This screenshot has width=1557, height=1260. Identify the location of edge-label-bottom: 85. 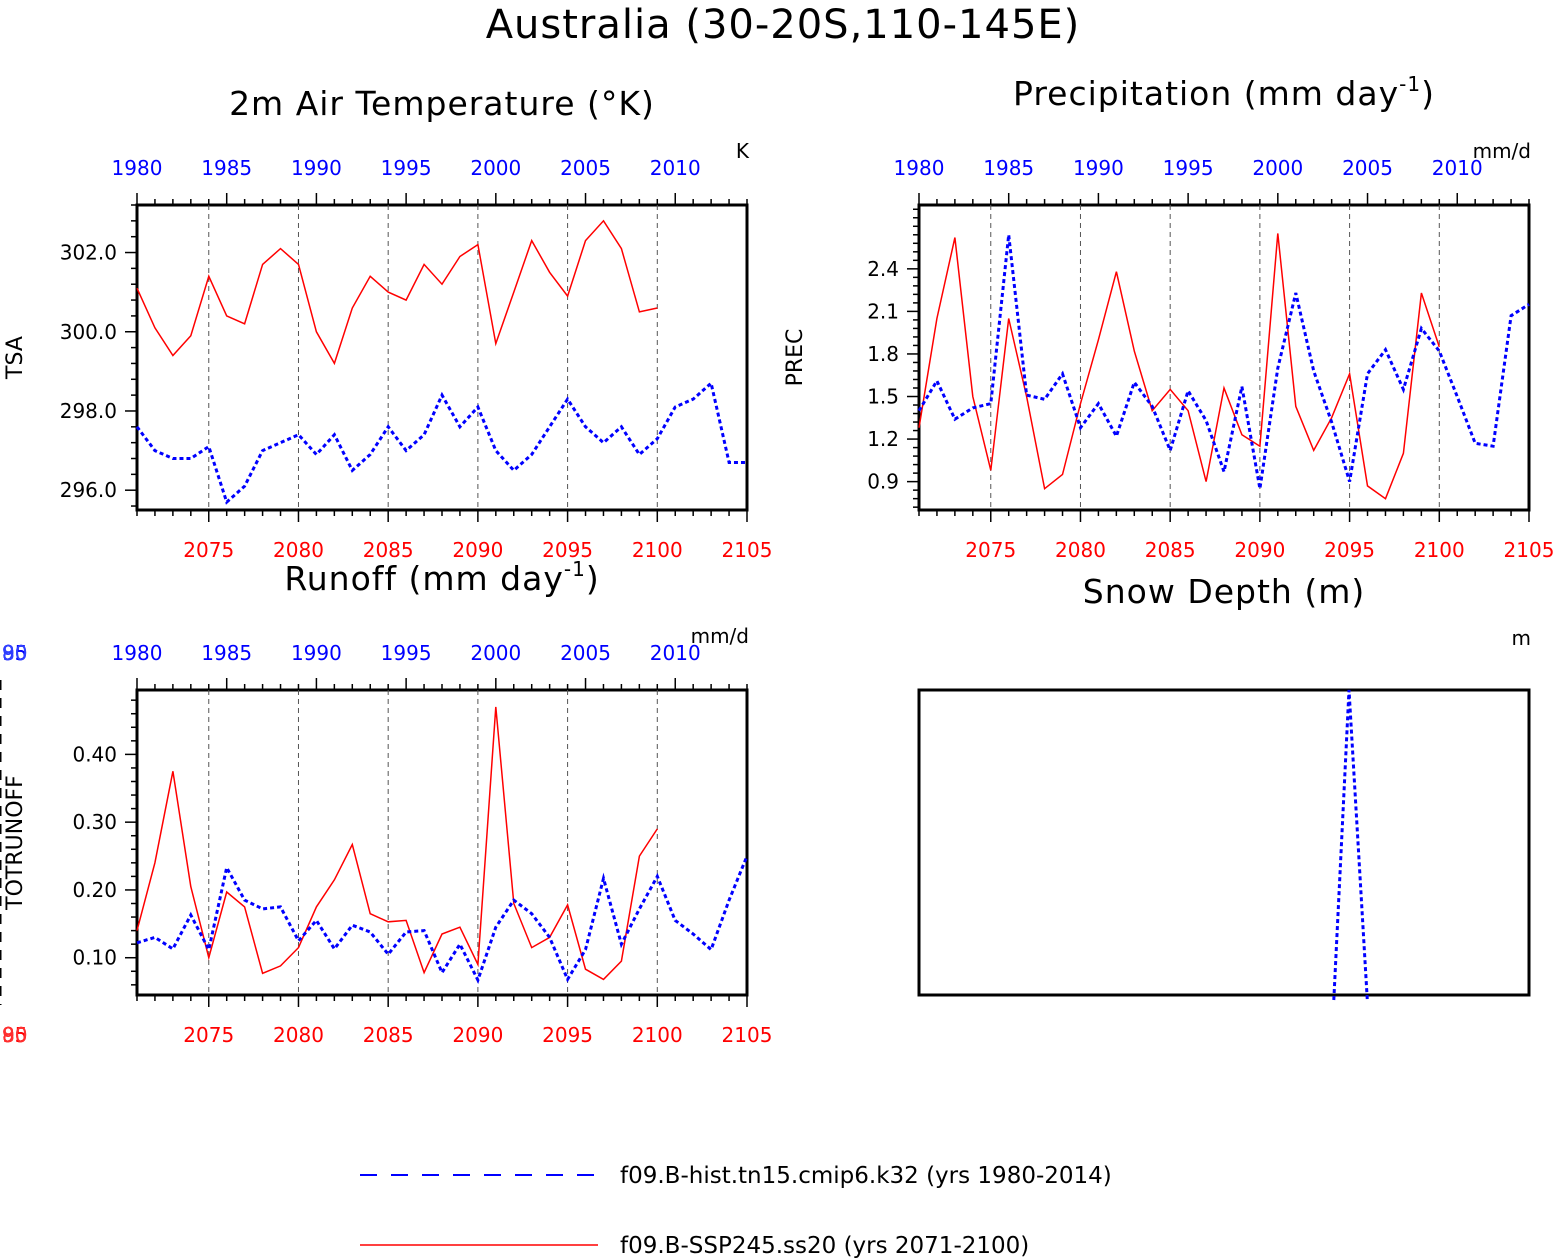
(14, 1035).